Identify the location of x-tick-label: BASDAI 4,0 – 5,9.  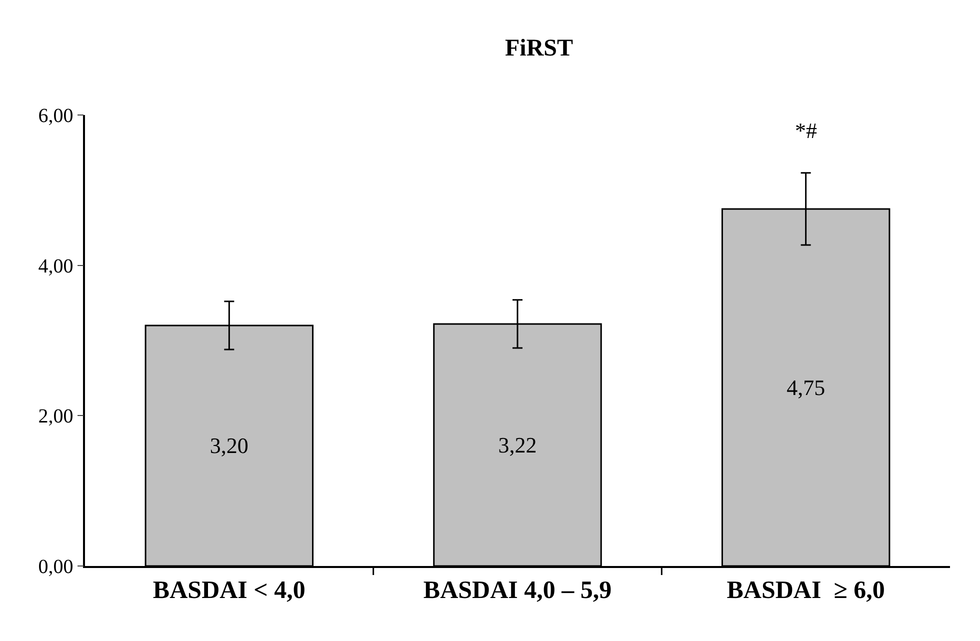
(517, 590).